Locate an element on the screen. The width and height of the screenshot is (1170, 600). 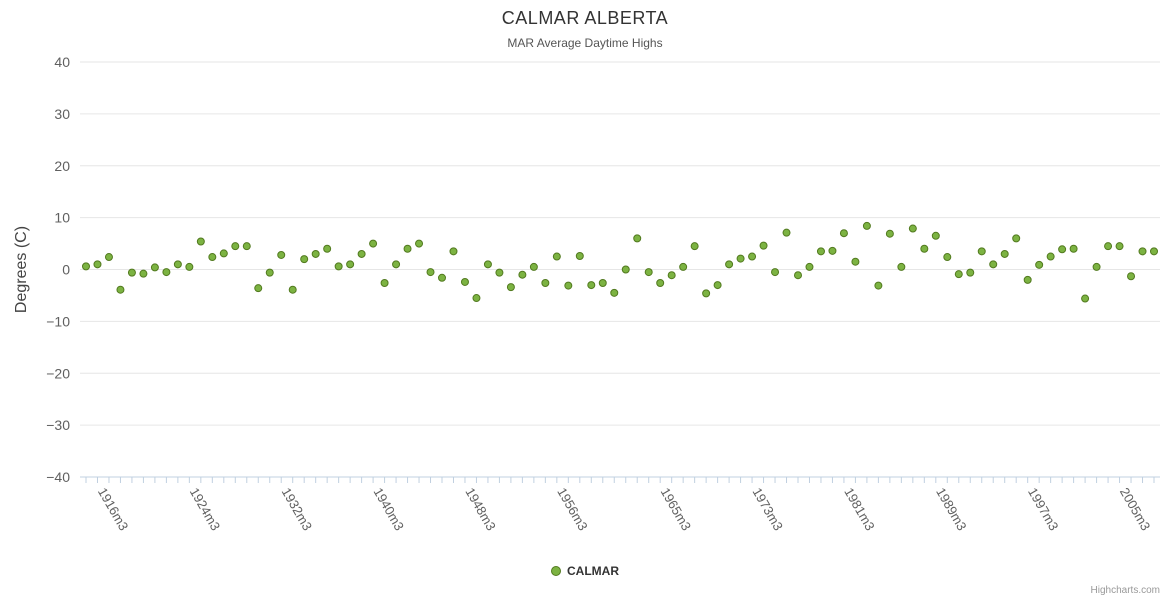
x-axis-tick-label: 1965m3 is located at coordinates (676, 509).